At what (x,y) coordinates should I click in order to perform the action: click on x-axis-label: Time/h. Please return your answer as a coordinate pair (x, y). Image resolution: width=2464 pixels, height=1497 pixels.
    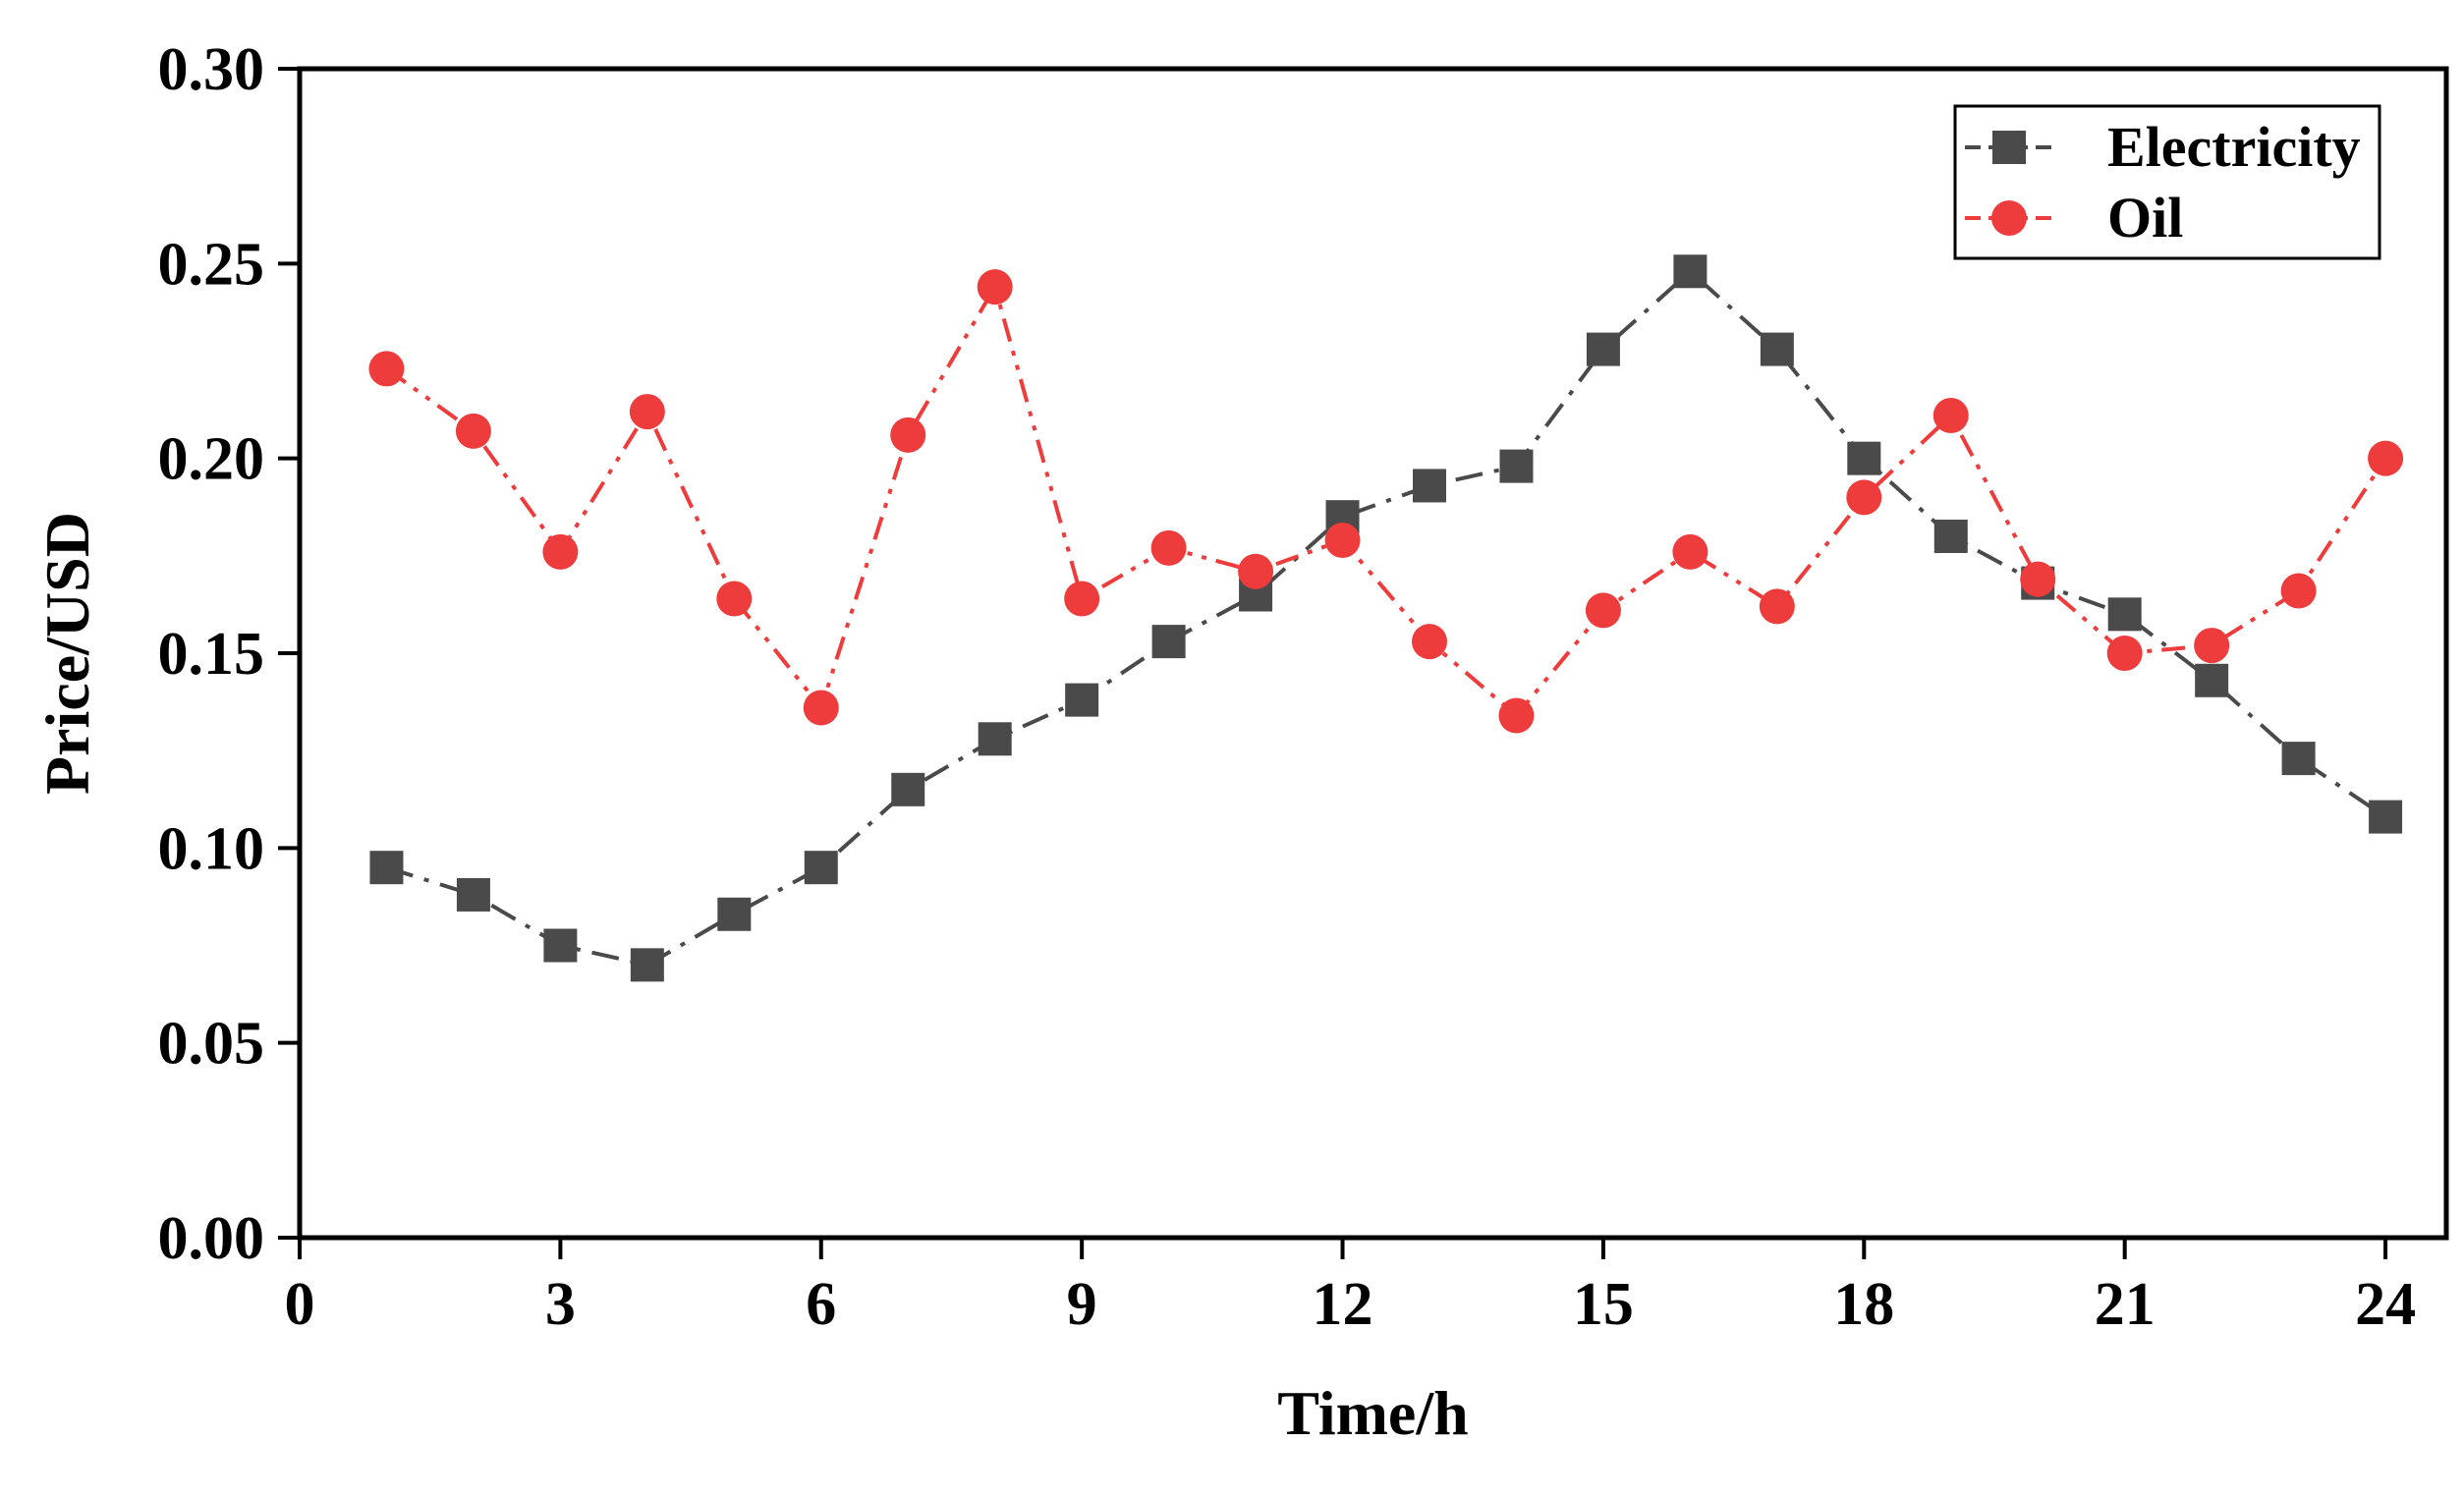
    Looking at the image, I should click on (1372, 1413).